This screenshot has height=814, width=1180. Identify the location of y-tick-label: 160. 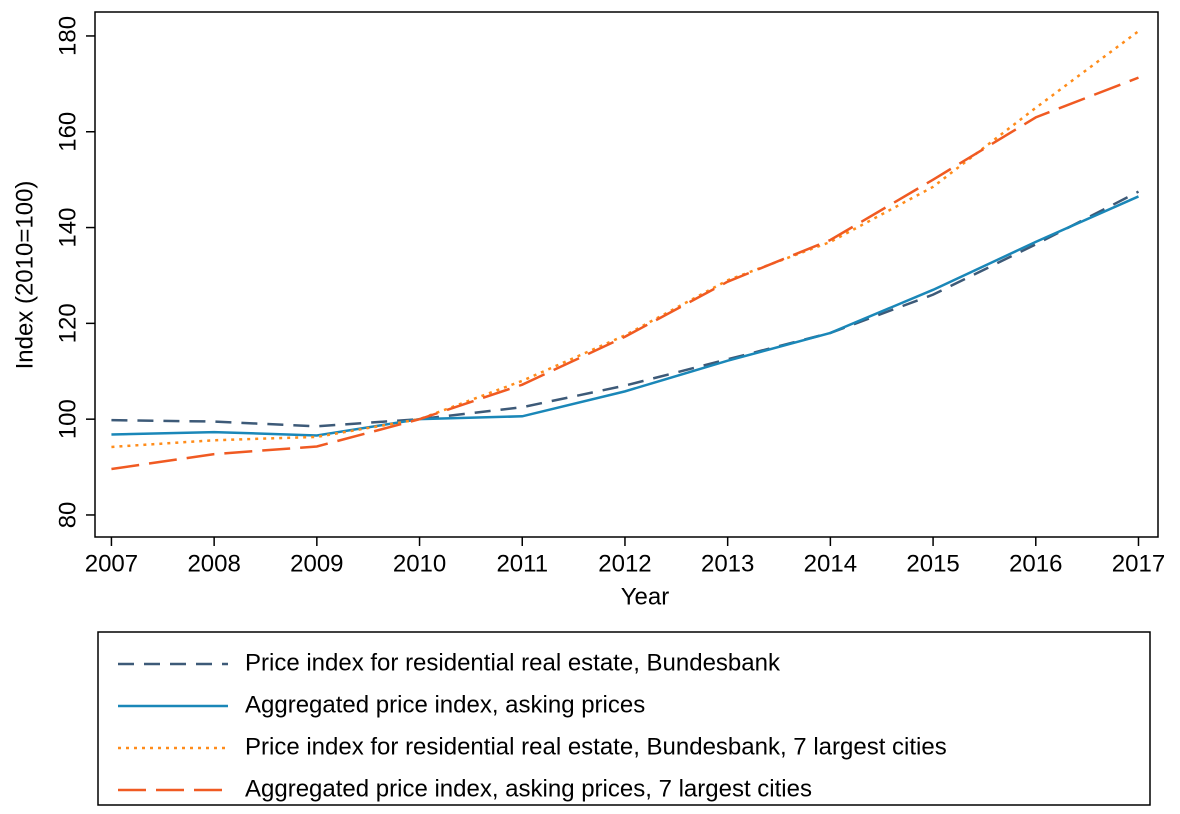
(67, 132).